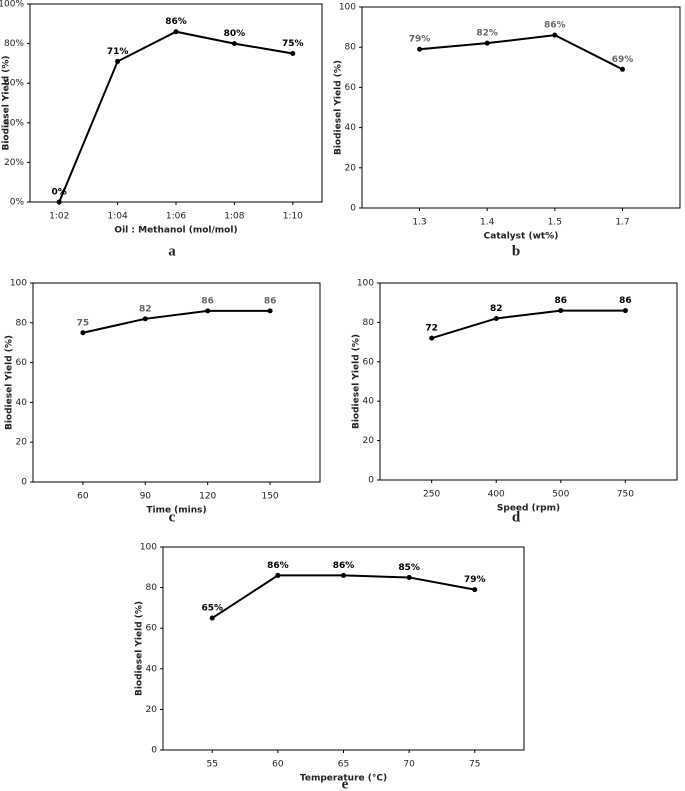 This screenshot has width=685, height=791. Describe the element at coordinates (516, 517) in the screenshot. I see `panel-letter: d` at that location.